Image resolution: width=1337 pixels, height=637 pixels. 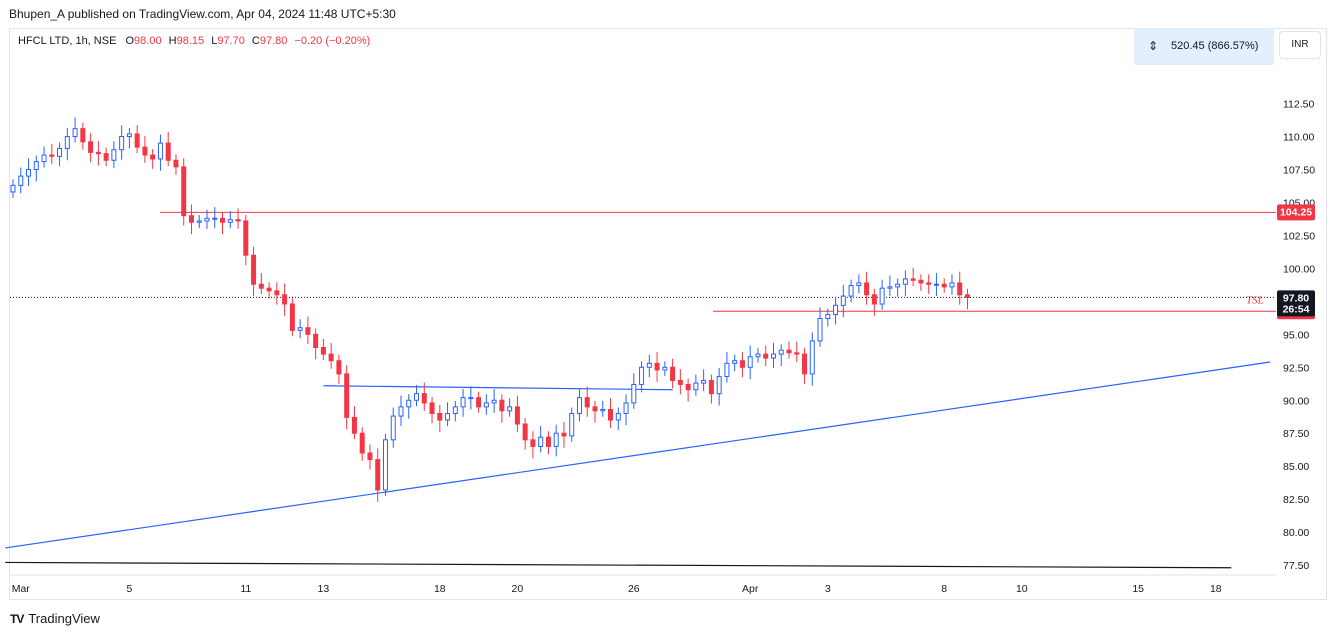 What do you see at coordinates (1204, 46) in the screenshot?
I see `measure-label: ⇕ 520.45 (866.57%)` at bounding box center [1204, 46].